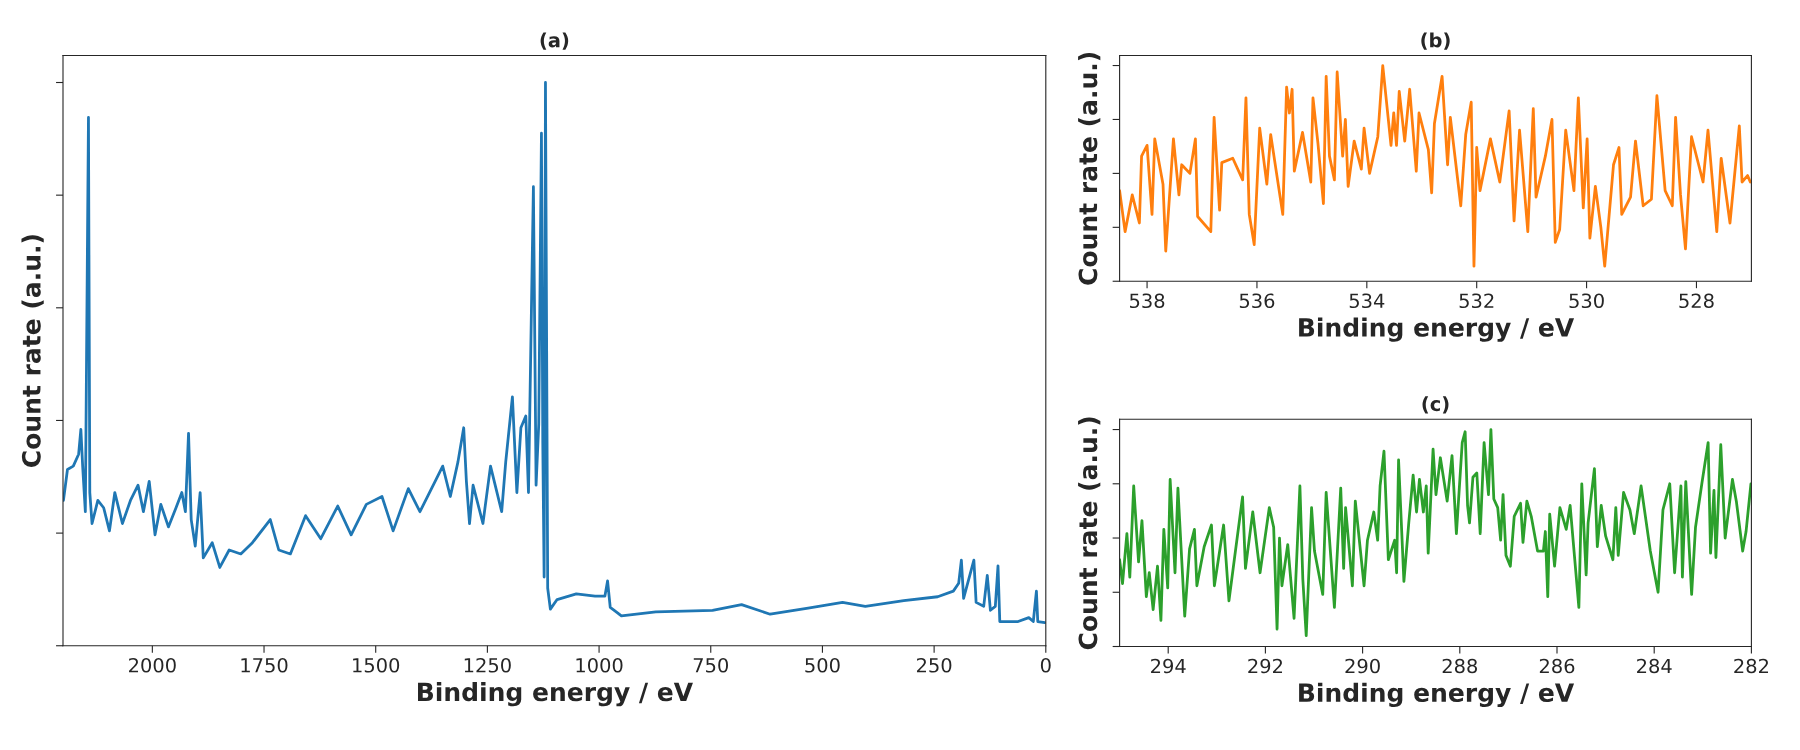  I want to click on chart-title: (b), so click(1435, 41).